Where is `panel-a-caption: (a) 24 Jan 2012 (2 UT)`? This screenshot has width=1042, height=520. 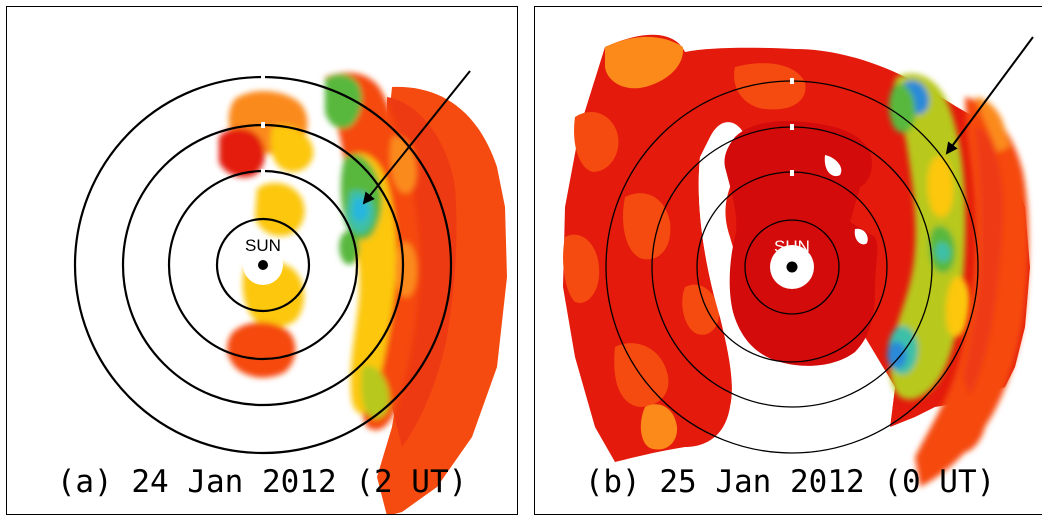 panel-a-caption: (a) 24 Jan 2012 (2 UT) is located at coordinates (262, 482).